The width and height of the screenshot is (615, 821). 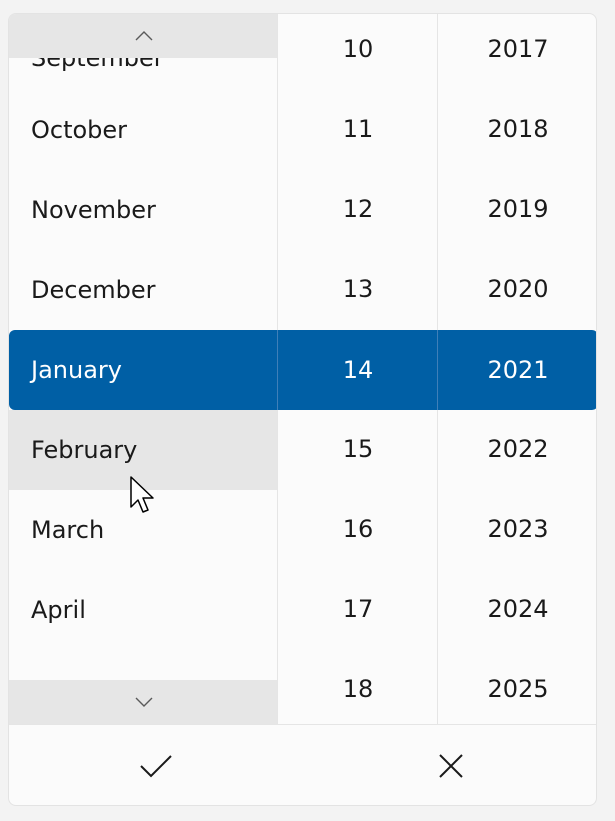 I want to click on scroll-down-button, so click(x=143, y=702).